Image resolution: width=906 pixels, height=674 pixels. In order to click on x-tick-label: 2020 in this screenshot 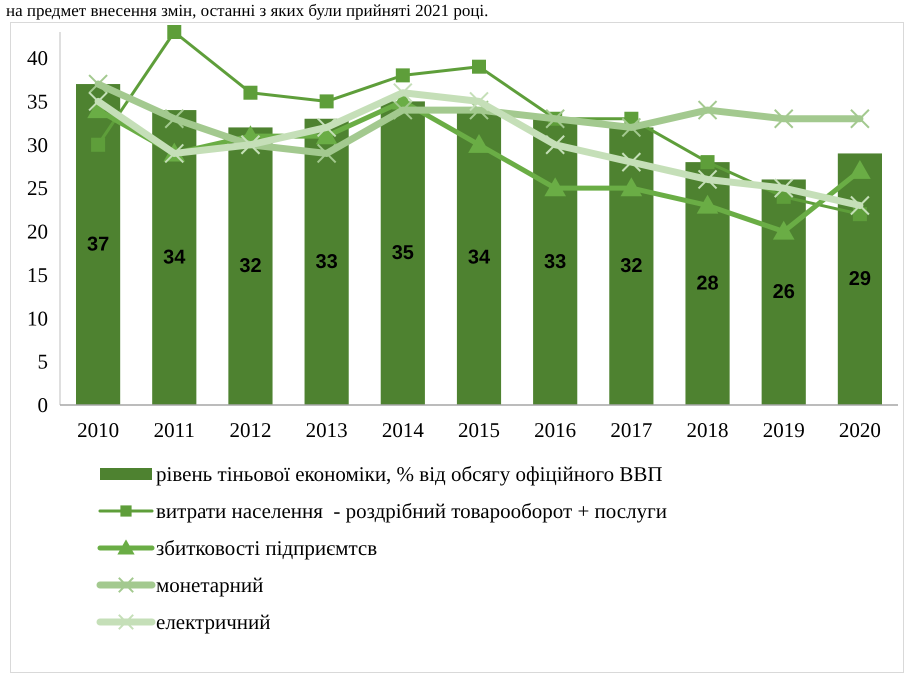, I will do `click(859, 430)`.